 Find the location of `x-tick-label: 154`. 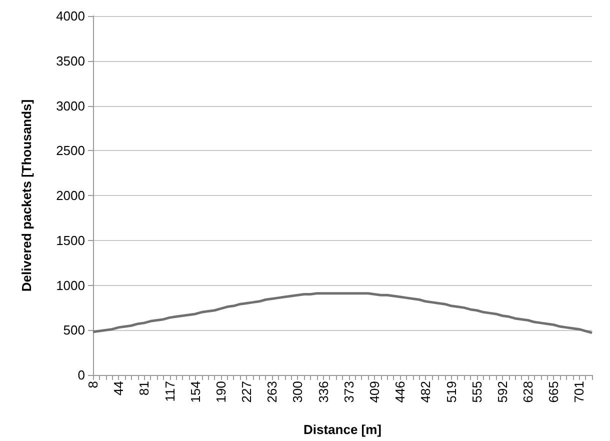

x-tick-label: 154 is located at coordinates (195, 392).